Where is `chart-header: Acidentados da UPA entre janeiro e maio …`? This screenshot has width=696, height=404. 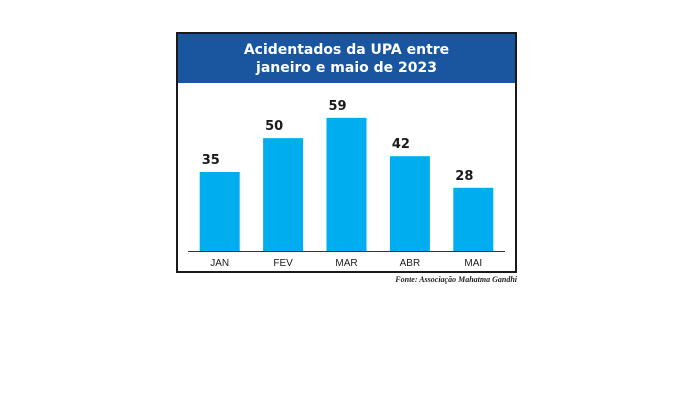 chart-header: Acidentados da UPA entre janeiro e maio … is located at coordinates (346, 58).